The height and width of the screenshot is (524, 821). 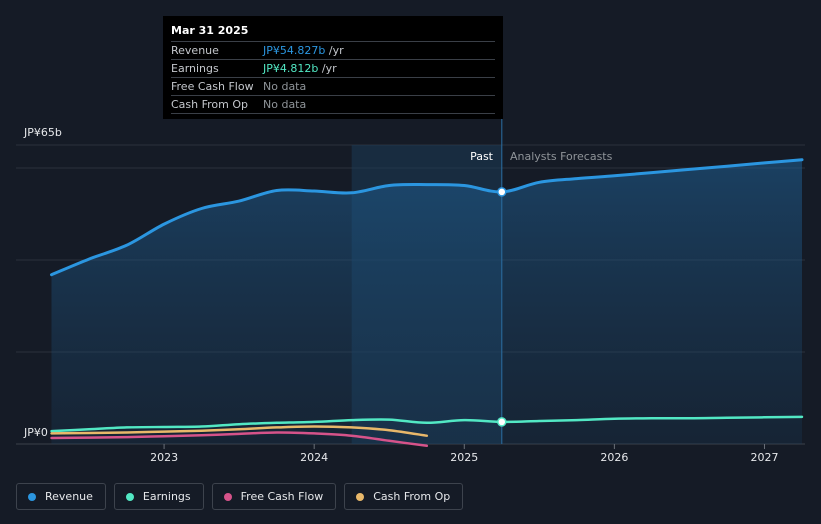 What do you see at coordinates (764, 457) in the screenshot?
I see `x-tick-label: 2027` at bounding box center [764, 457].